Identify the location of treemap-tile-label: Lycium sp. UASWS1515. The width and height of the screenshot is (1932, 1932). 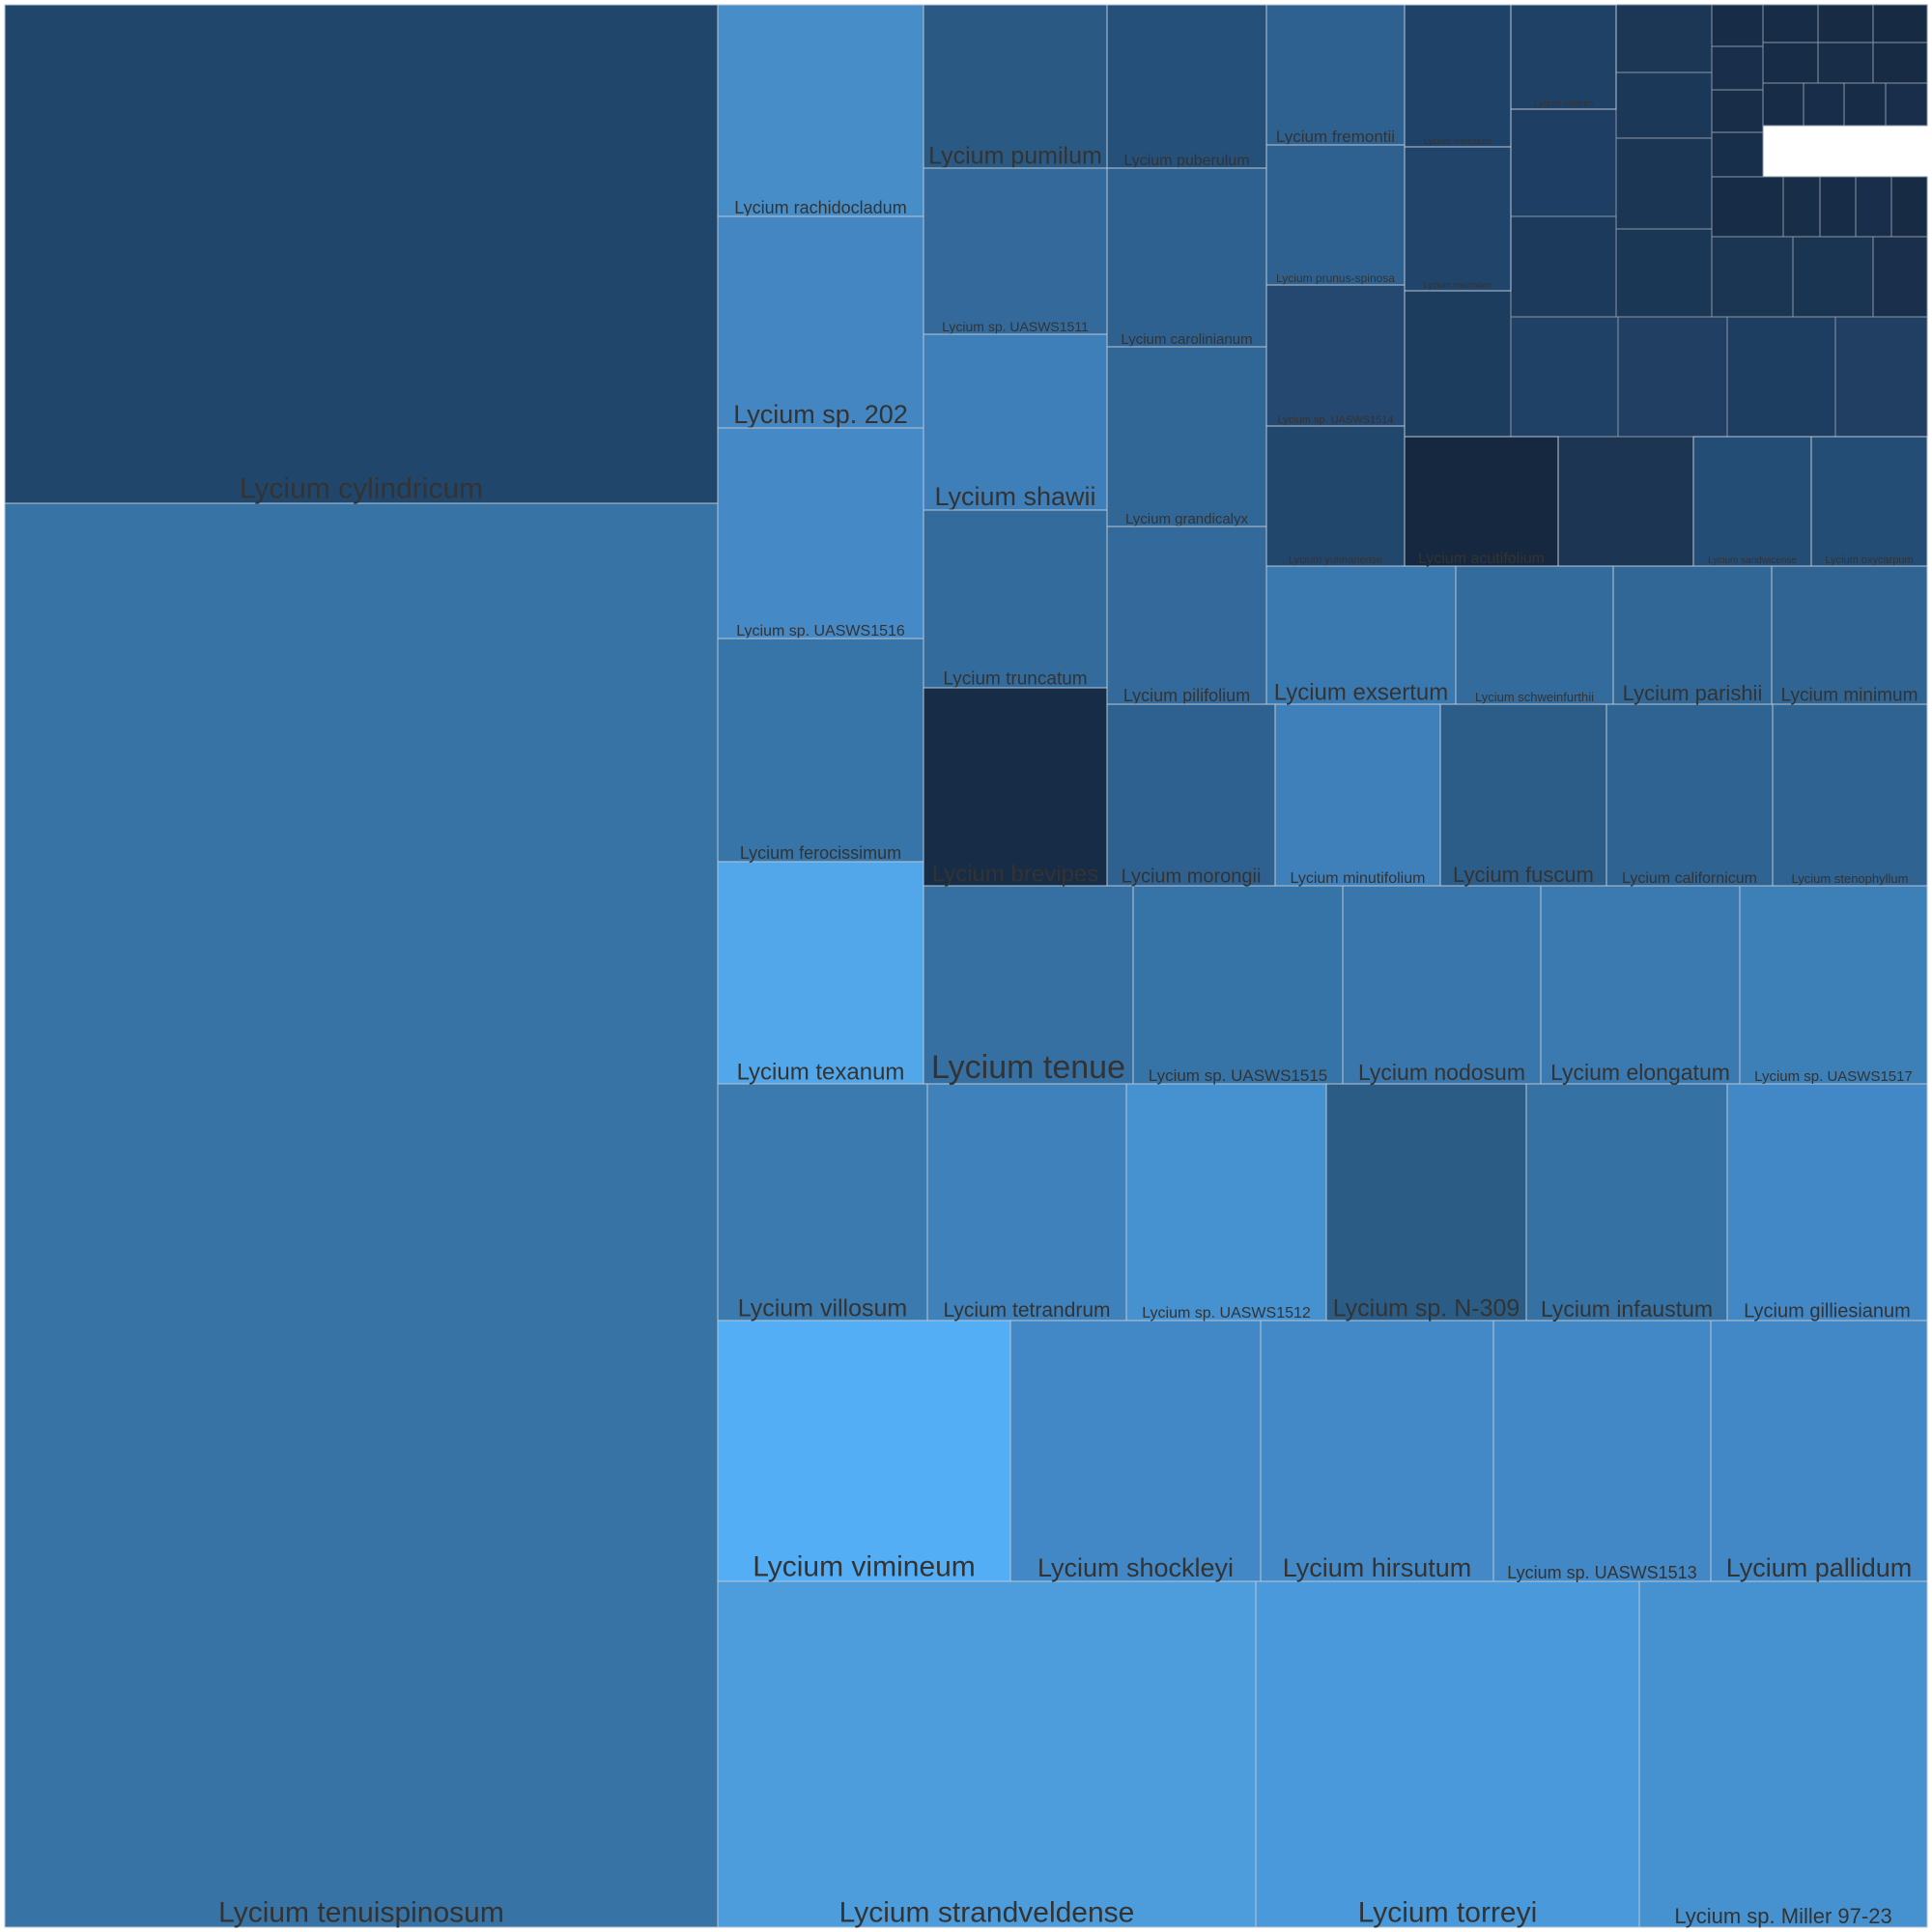
(1238, 1075).